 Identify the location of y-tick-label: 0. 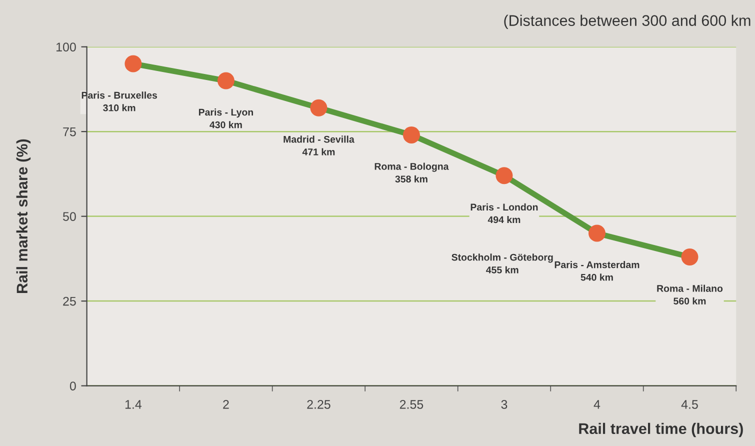
(73, 386).